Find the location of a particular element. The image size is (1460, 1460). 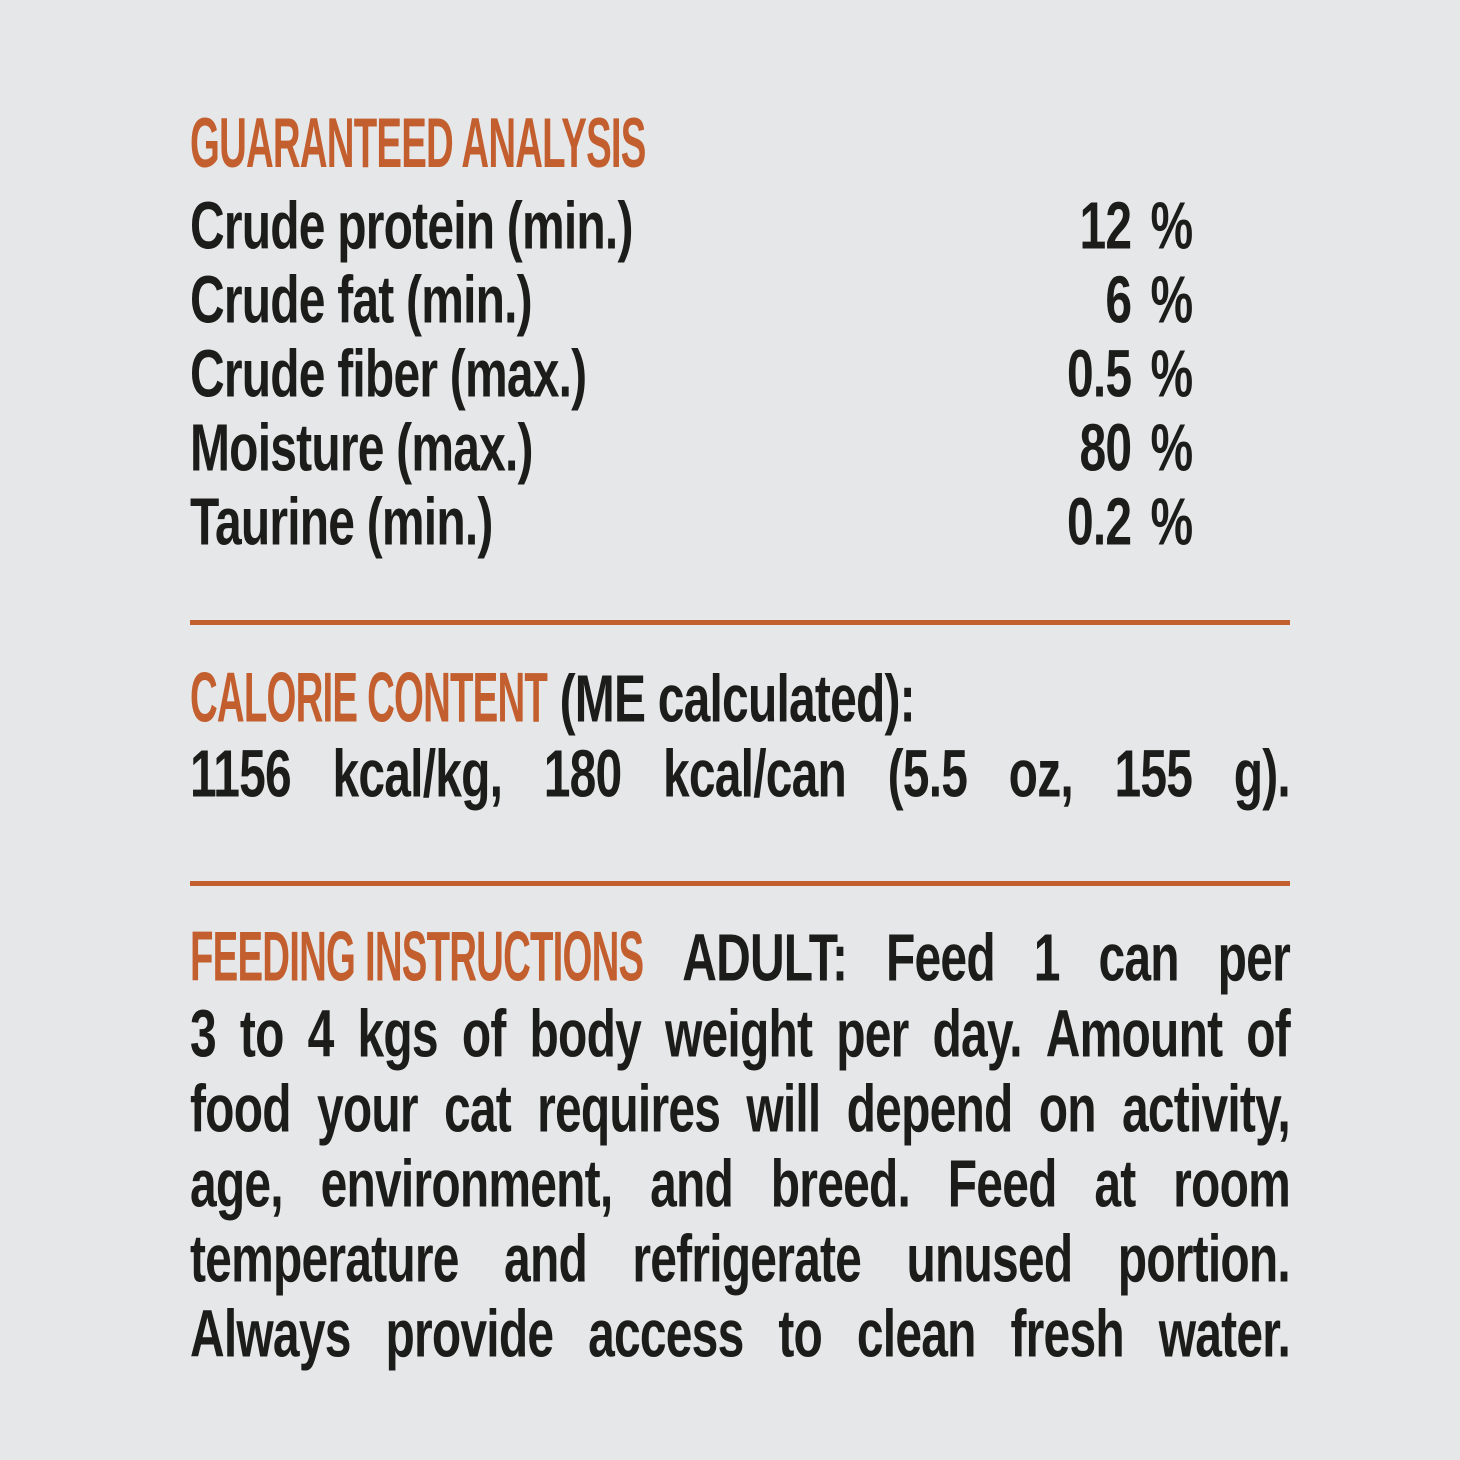

word: ADULT: is located at coordinates (765, 957).